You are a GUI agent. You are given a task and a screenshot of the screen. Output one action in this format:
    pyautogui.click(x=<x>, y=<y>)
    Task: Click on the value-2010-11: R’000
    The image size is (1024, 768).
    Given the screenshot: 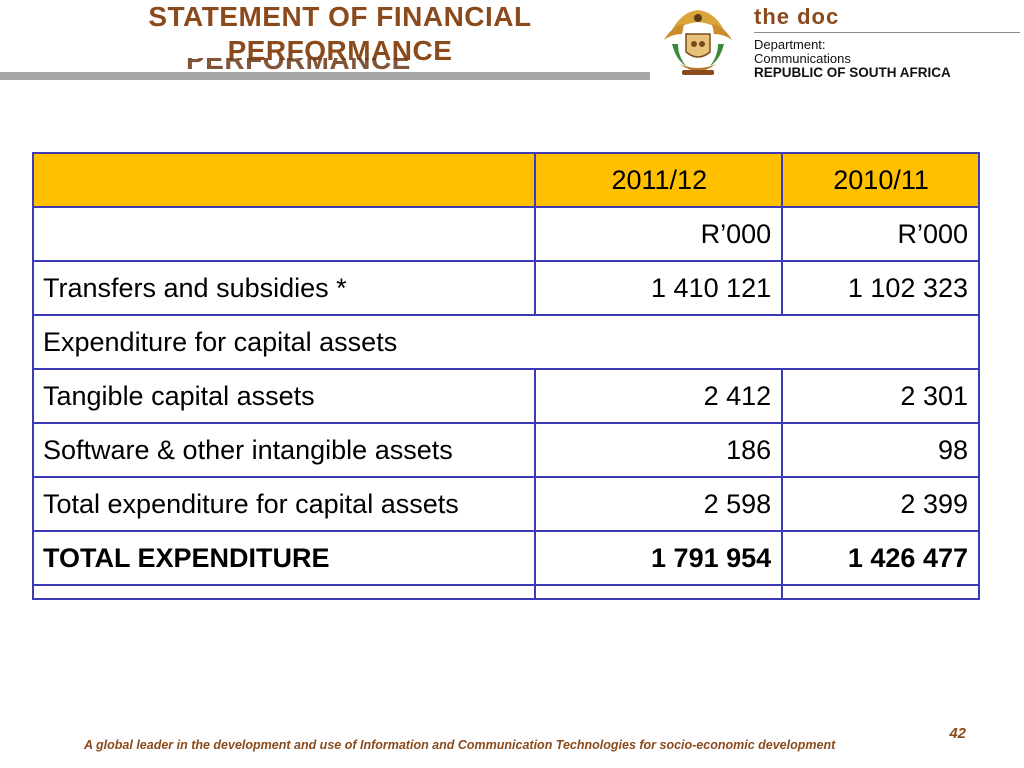 What is the action you would take?
    pyautogui.click(x=880, y=234)
    